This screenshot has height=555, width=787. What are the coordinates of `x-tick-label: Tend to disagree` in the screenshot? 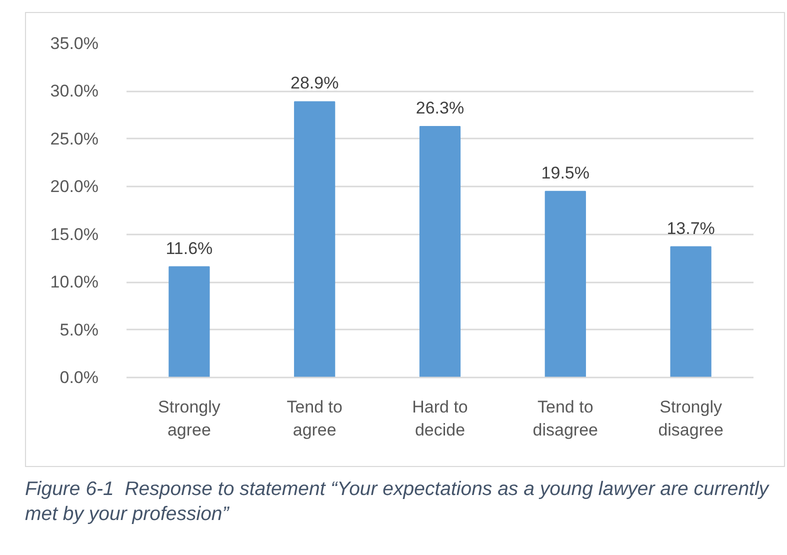 It's located at (565, 419).